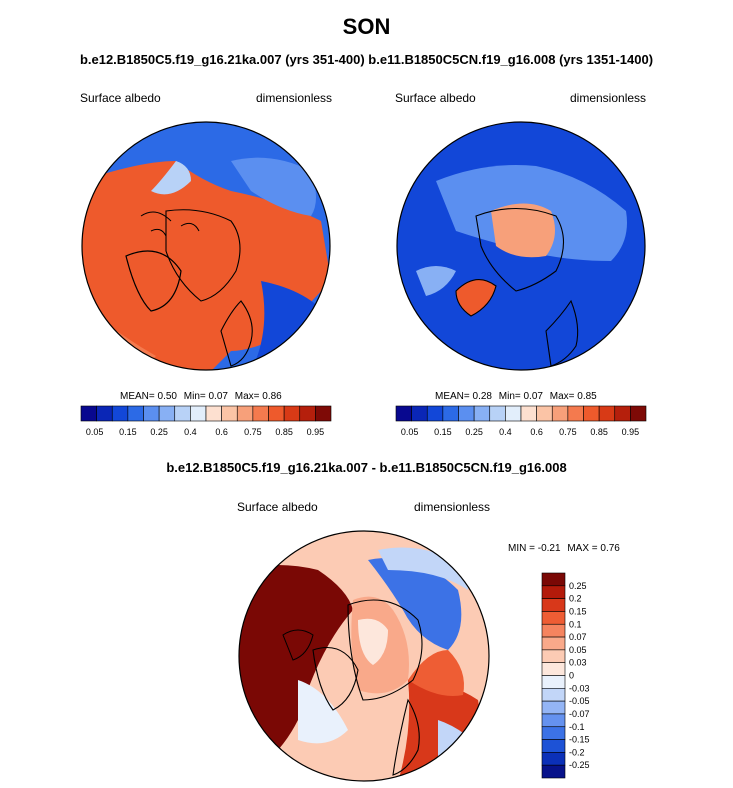 The image size is (733, 788). I want to click on right-max-label: Max=, so click(562, 396).